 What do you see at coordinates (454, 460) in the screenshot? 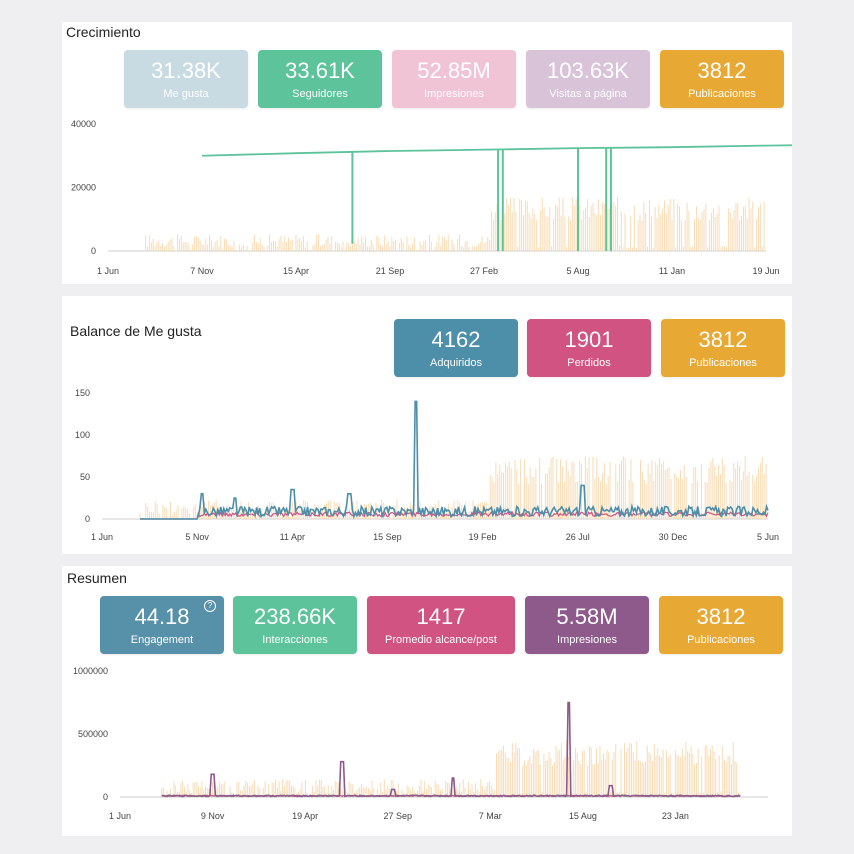
I see `series-line-adquiridos` at bounding box center [454, 460].